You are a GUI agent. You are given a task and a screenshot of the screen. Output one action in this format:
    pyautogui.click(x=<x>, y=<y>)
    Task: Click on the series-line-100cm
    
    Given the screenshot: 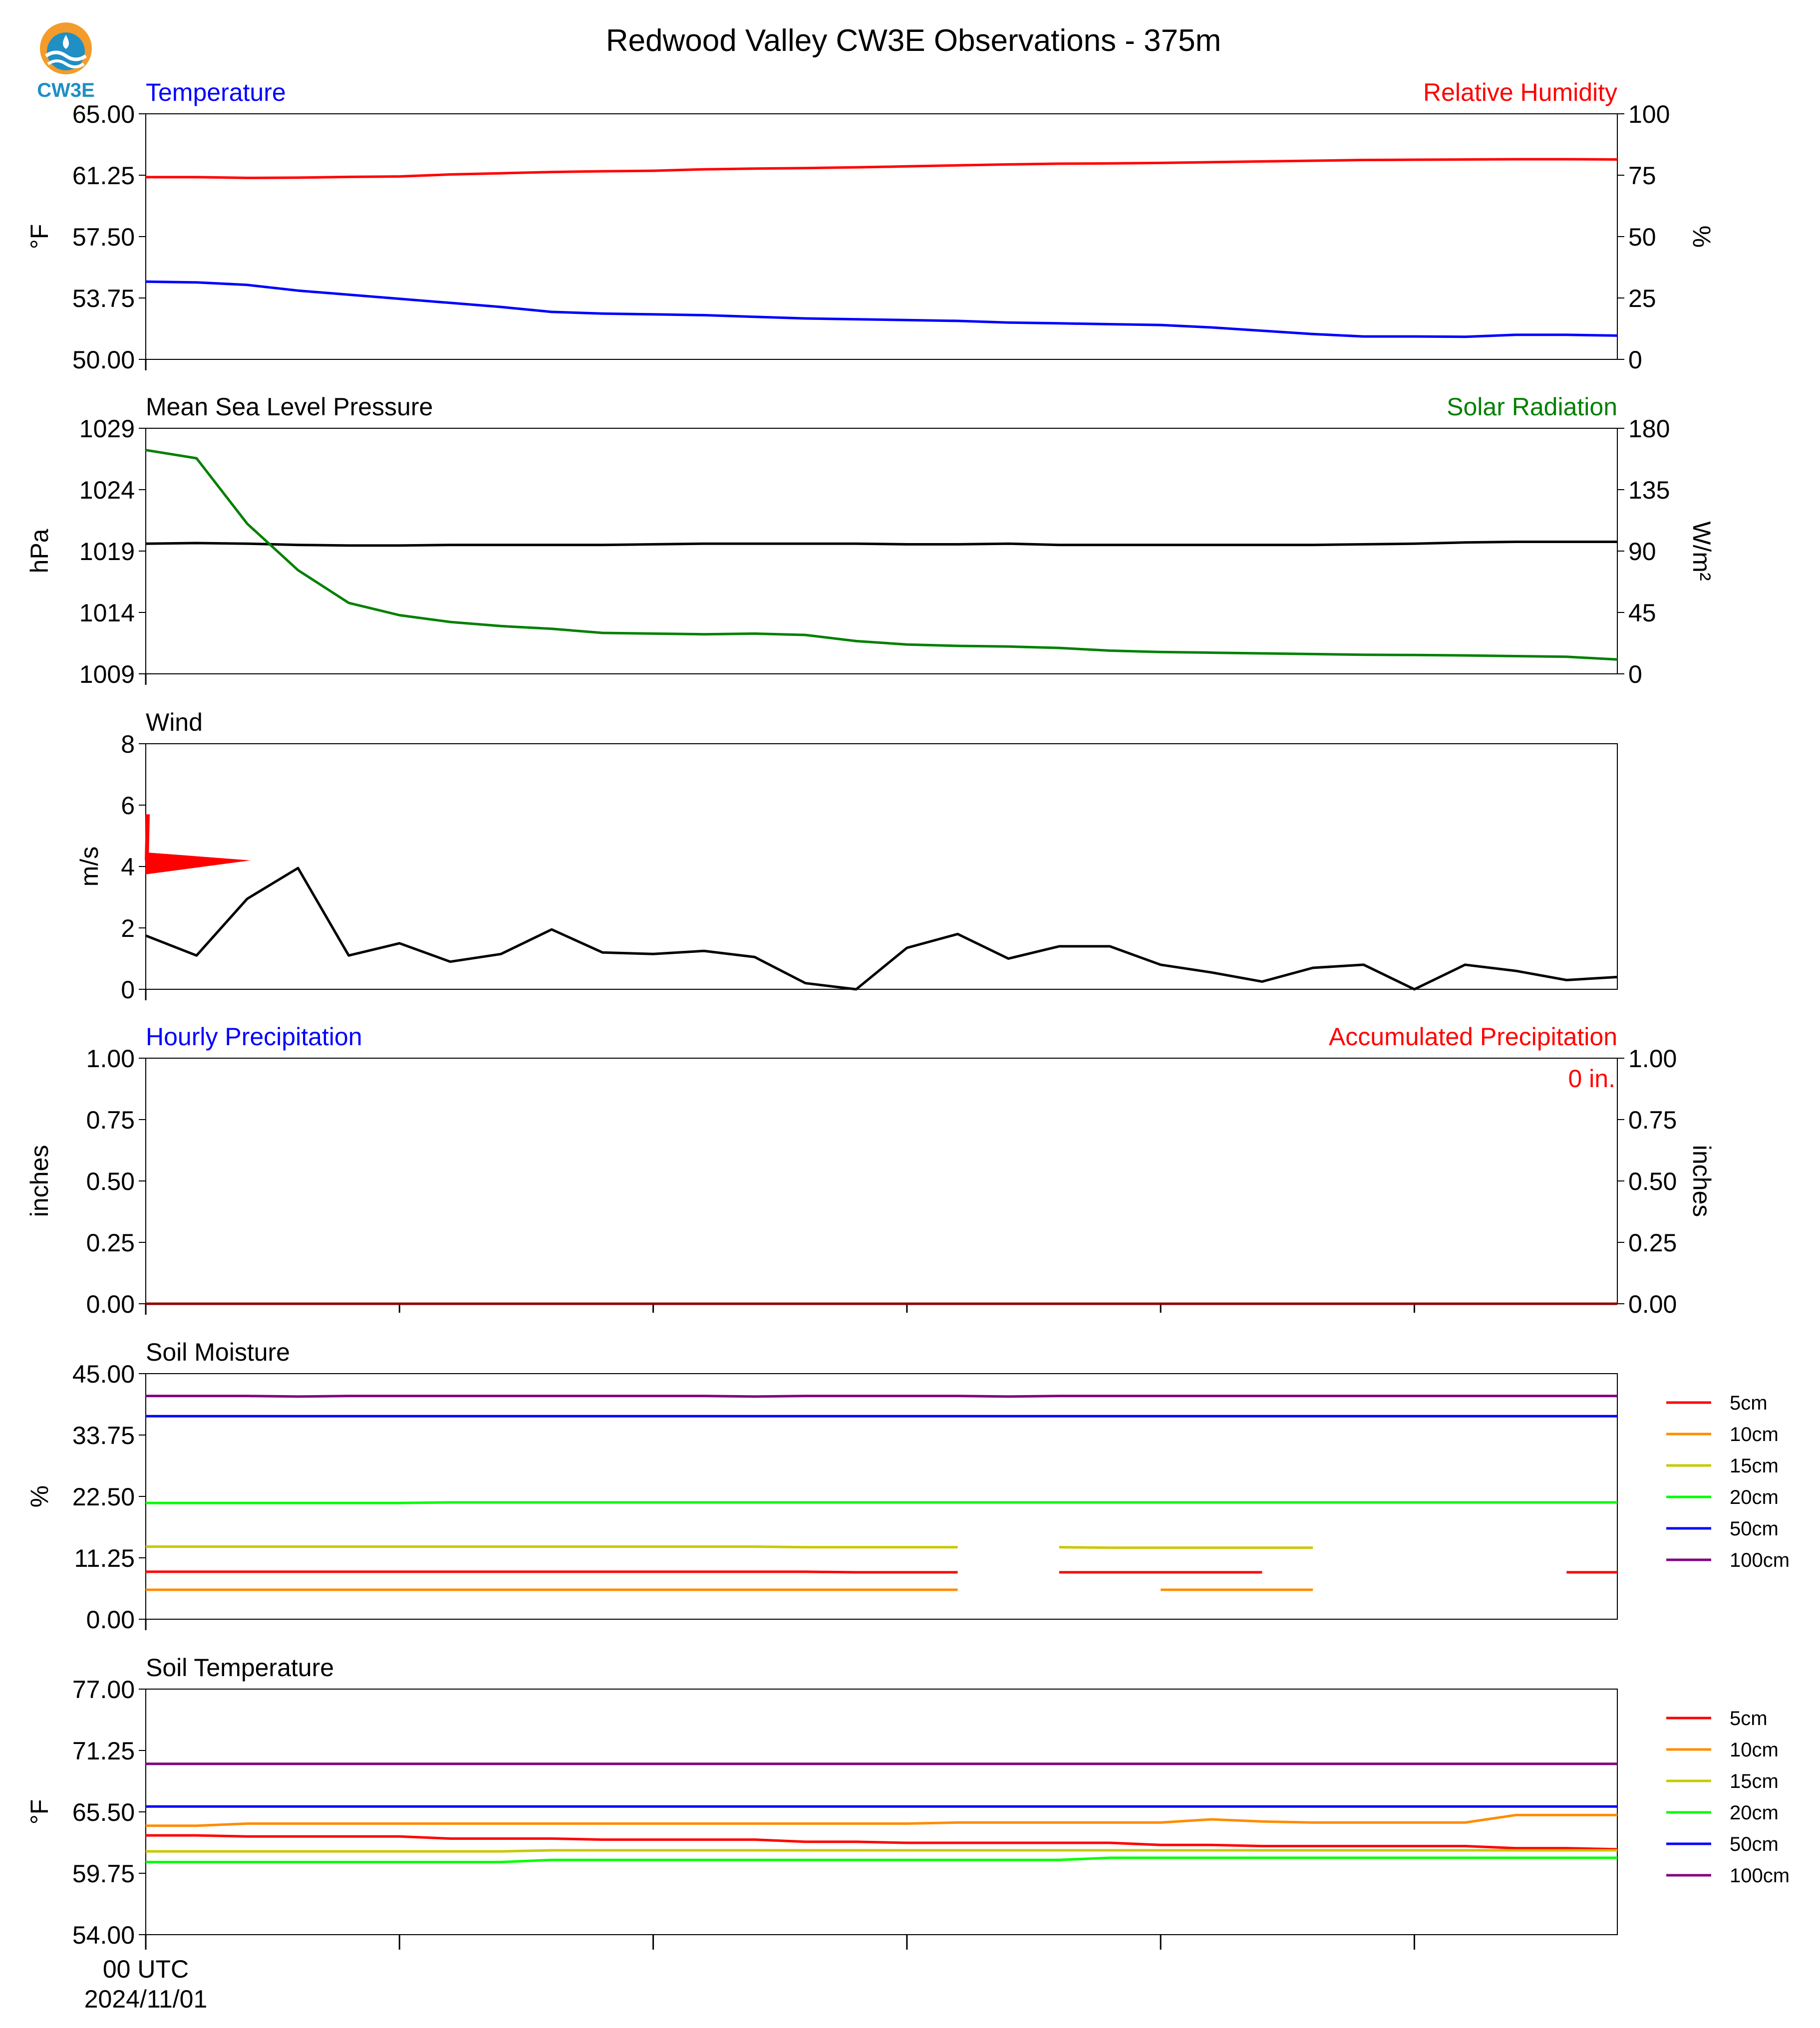 What is the action you would take?
    pyautogui.click(x=881, y=1396)
    